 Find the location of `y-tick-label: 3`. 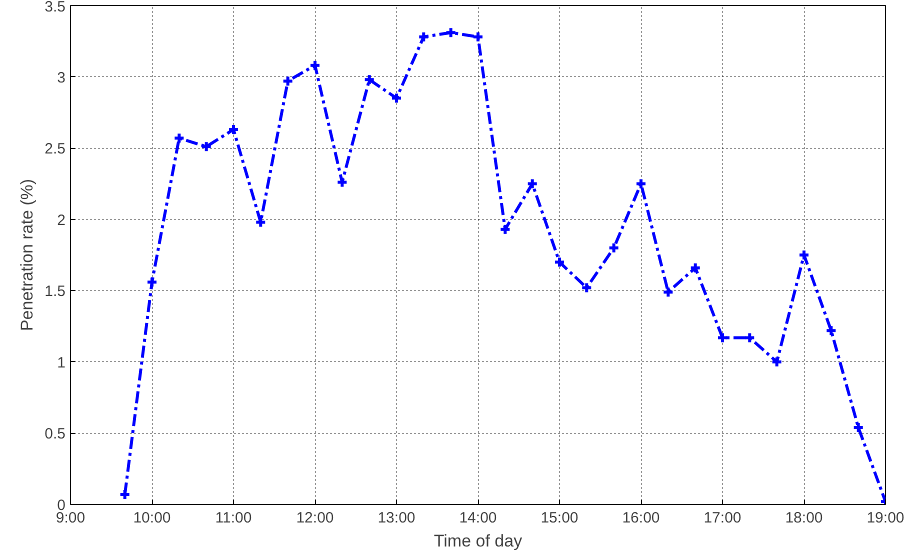

y-tick-label: 3 is located at coordinates (61, 77).